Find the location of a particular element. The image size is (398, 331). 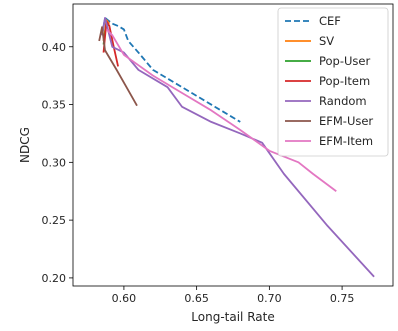

series-line-cef is located at coordinates (171, 69).